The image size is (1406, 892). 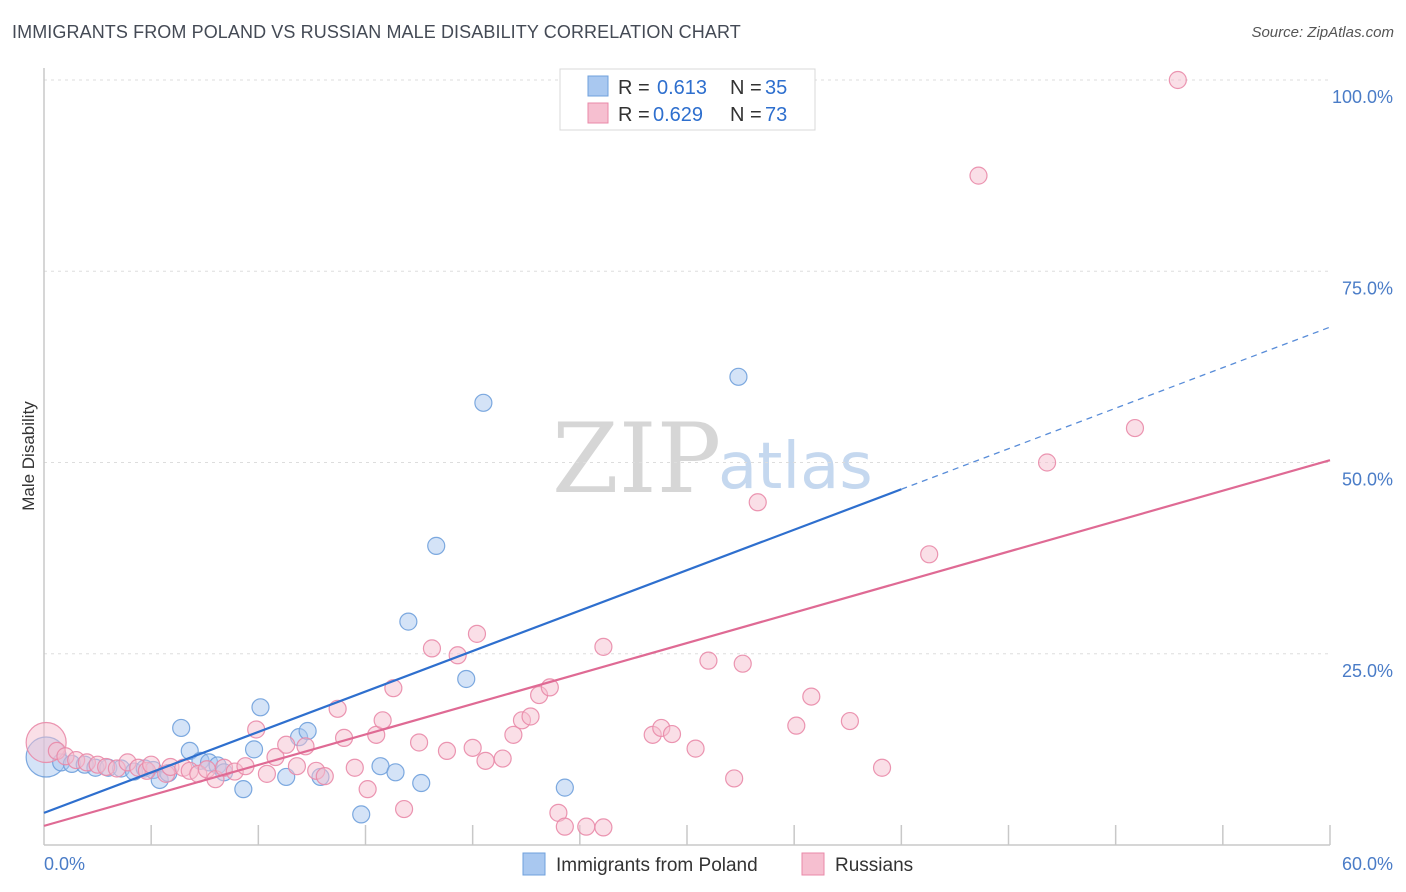 What do you see at coordinates (1367, 864) in the screenshot?
I see `x-tick-label-1: 60.0%` at bounding box center [1367, 864].